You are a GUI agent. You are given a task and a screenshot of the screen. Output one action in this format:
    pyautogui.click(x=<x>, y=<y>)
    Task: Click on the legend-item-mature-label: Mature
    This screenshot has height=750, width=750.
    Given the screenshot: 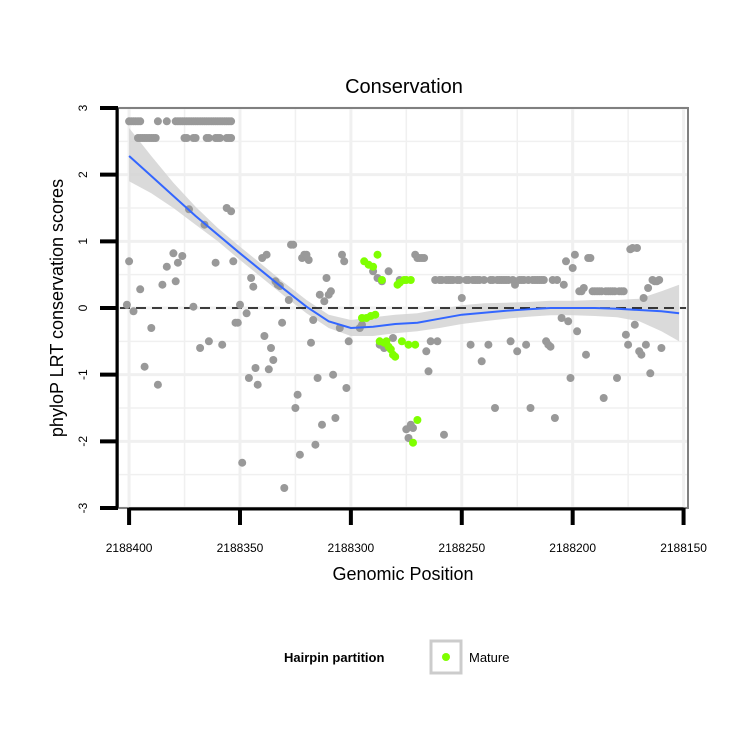 What is the action you would take?
    pyautogui.click(x=489, y=657)
    